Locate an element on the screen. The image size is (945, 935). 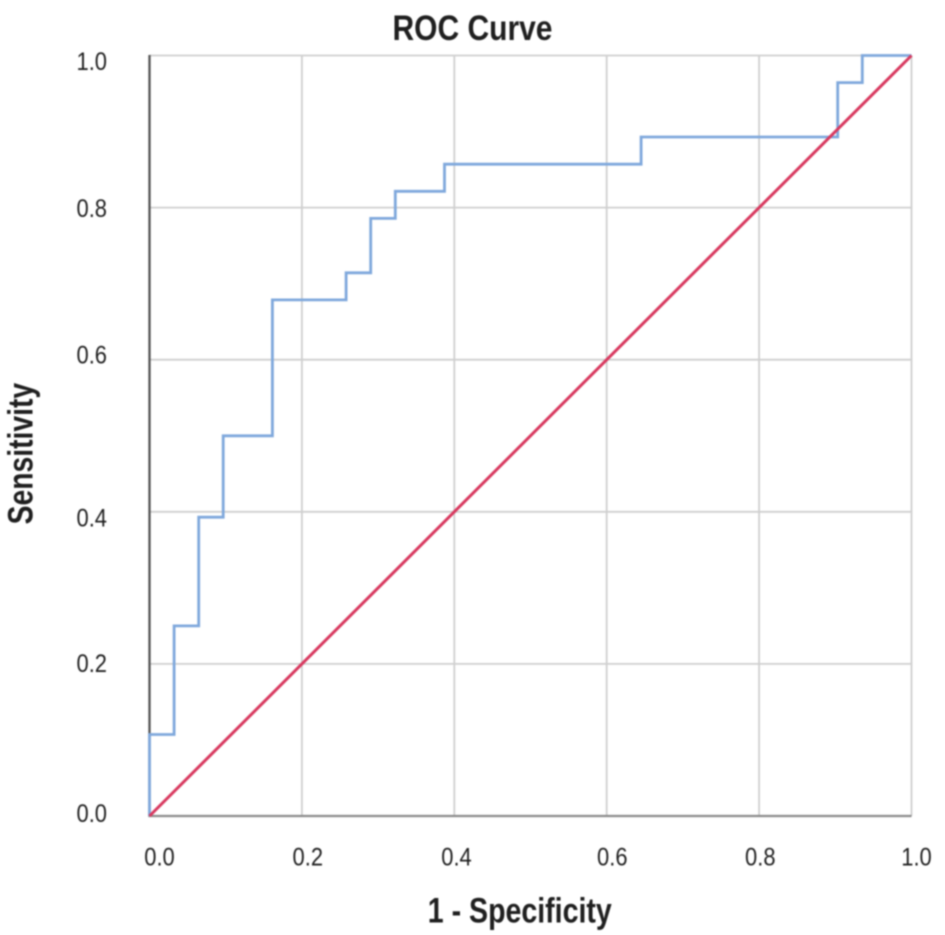
svg-text: ROC Curve is located at coordinates (473, 28).